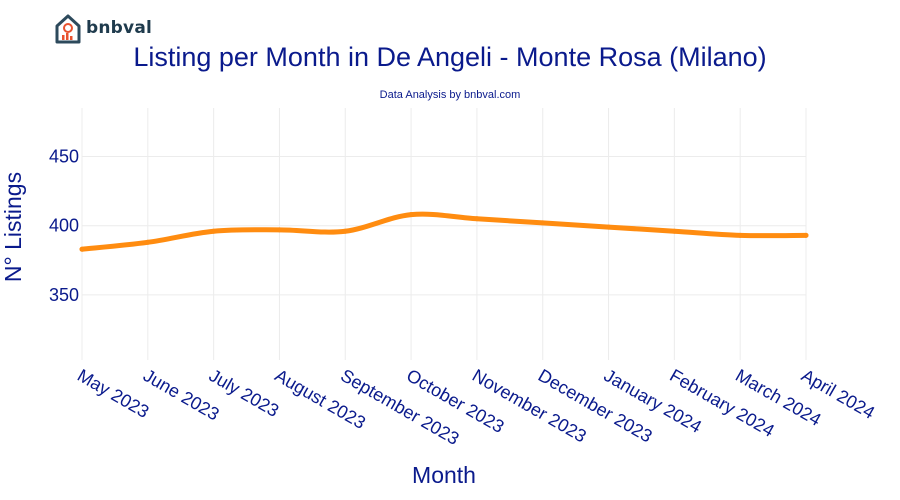  I want to click on house-chart-icon, so click(68, 29).